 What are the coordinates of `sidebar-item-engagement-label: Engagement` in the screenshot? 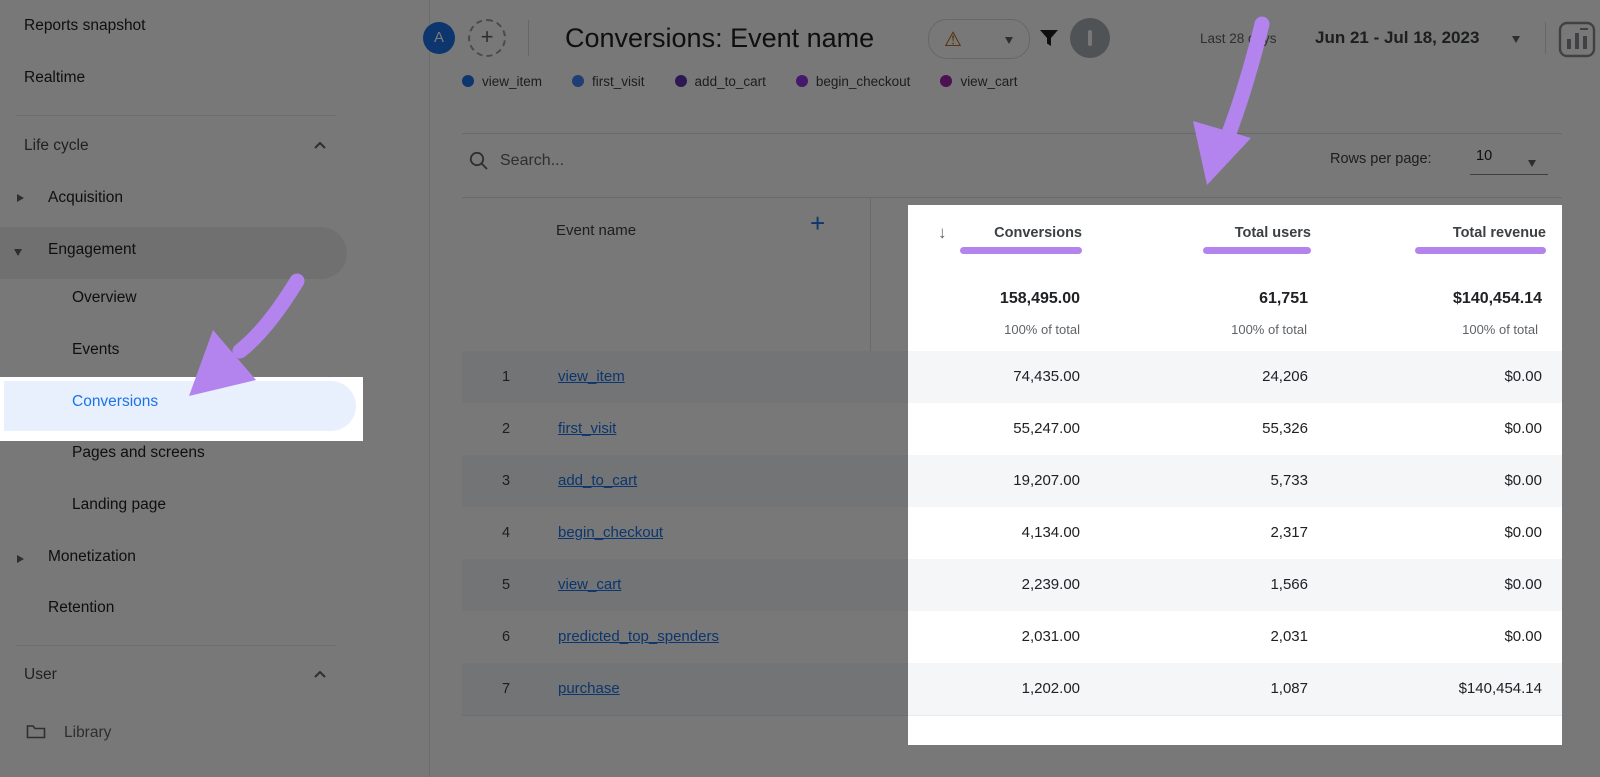 It's located at (92, 249).